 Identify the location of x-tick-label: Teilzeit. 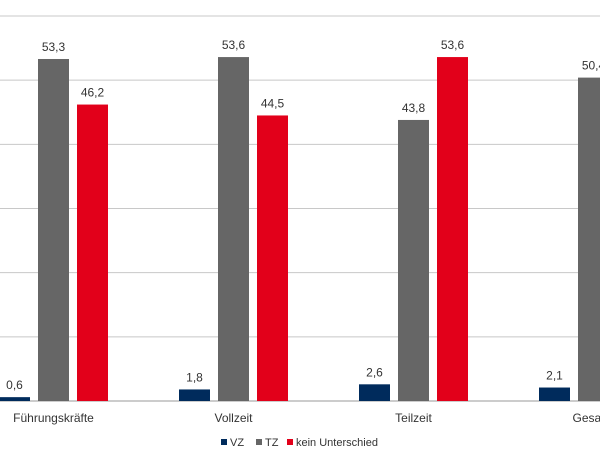
(413, 418).